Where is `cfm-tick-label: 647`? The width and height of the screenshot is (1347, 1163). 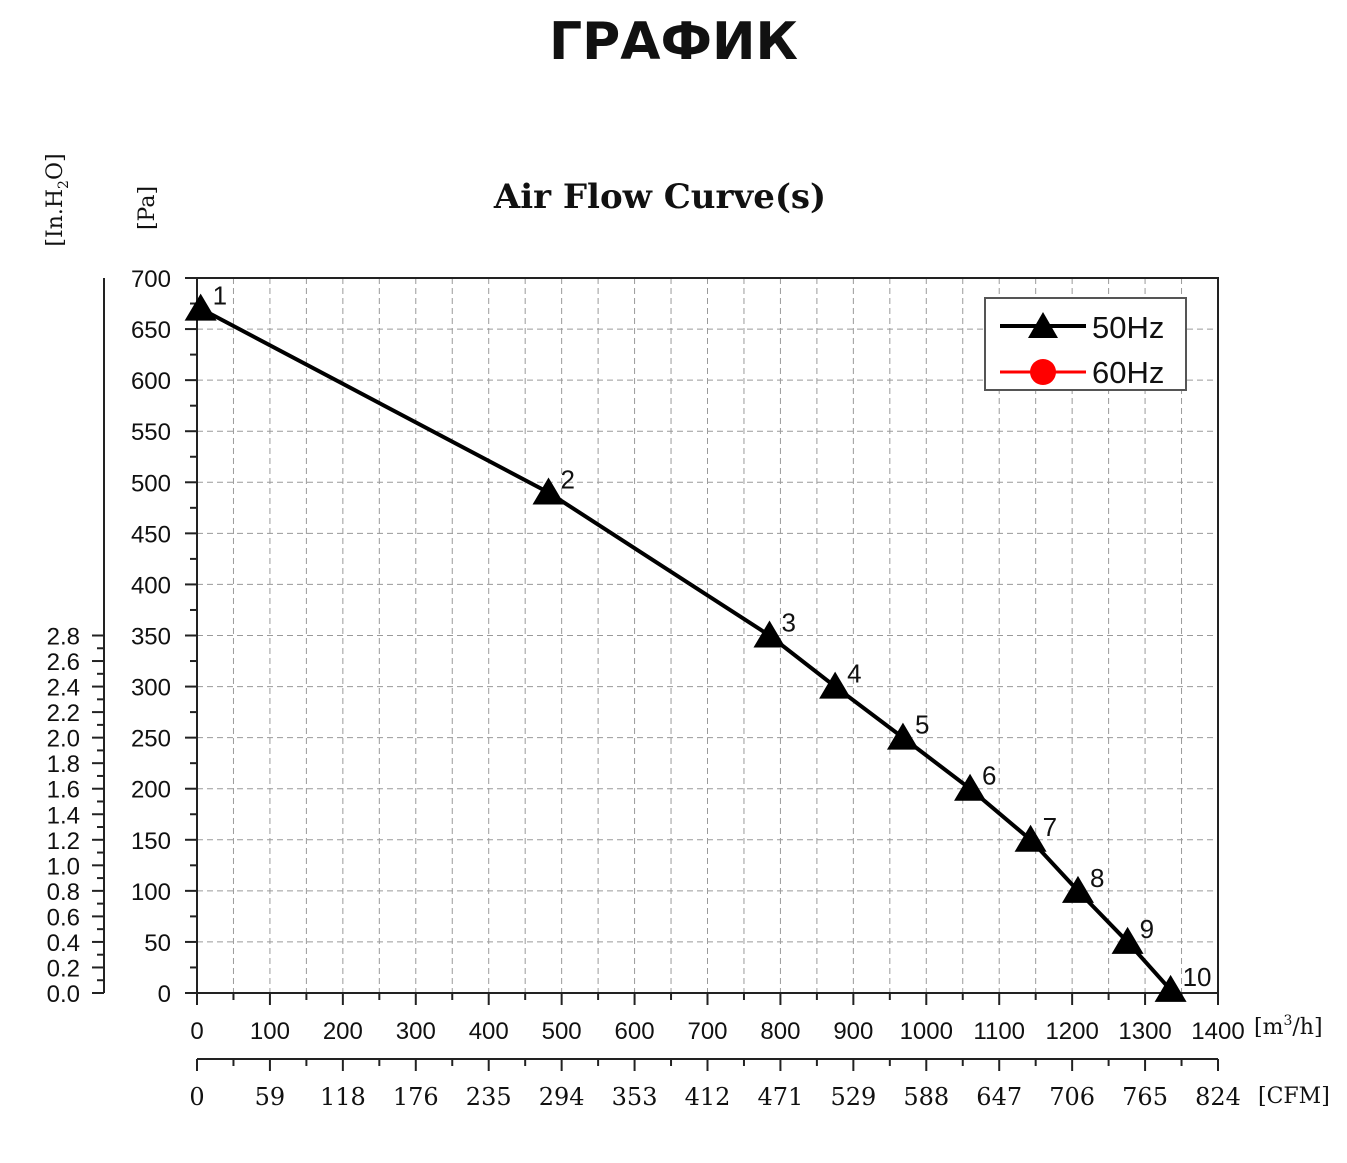 cfm-tick-label: 647 is located at coordinates (999, 1097).